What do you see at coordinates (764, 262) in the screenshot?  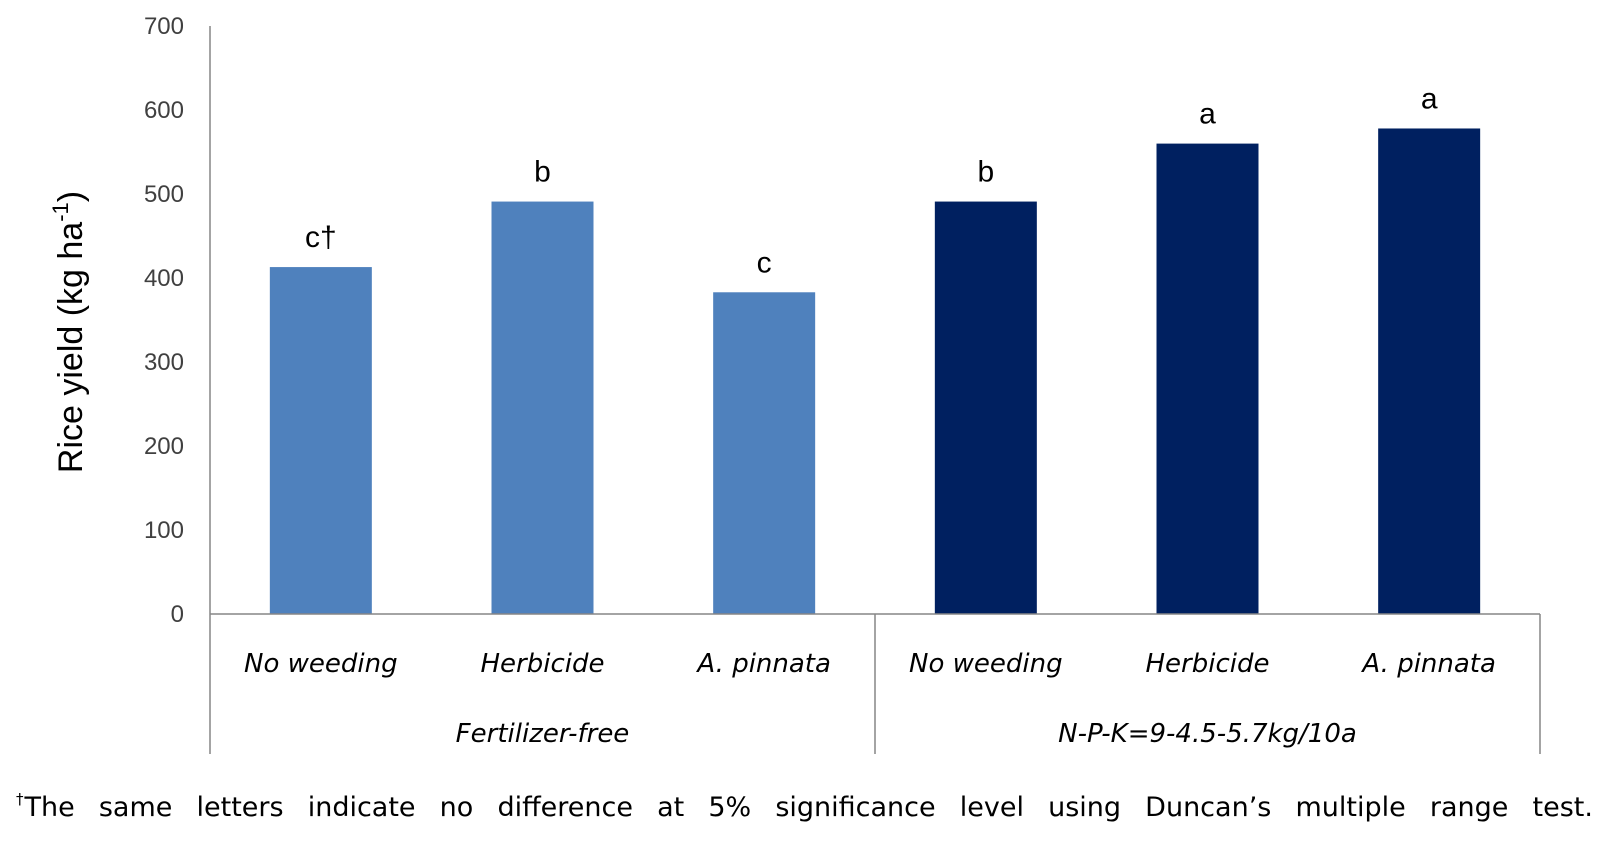 I see `bar-significance-label: c` at bounding box center [764, 262].